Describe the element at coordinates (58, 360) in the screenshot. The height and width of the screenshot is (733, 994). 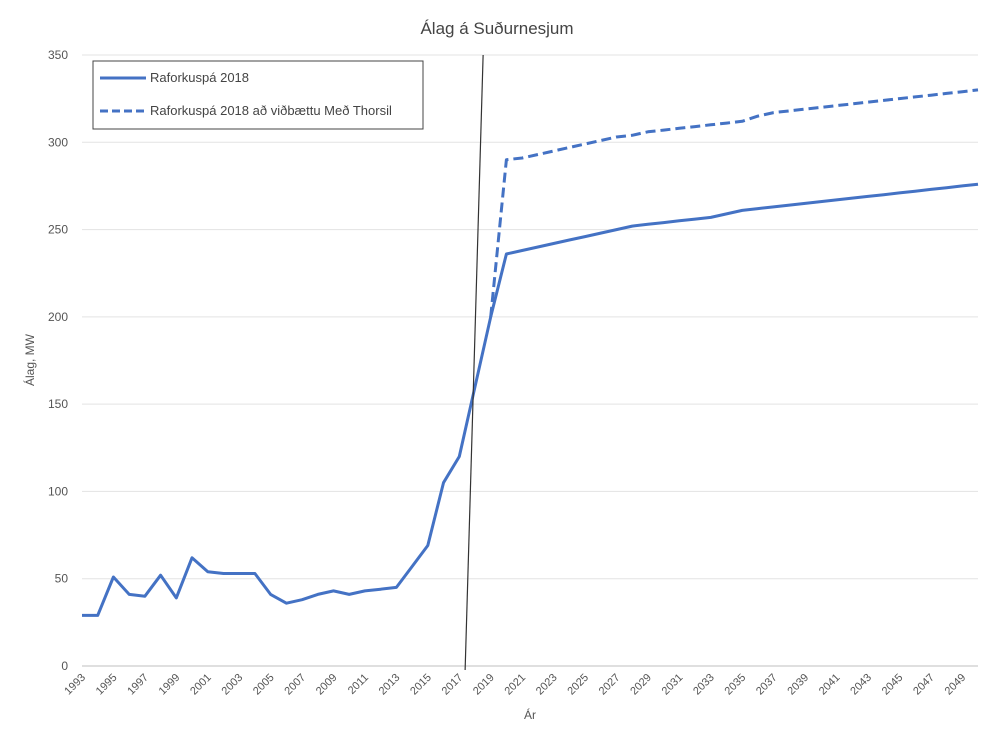
I see `y-axis-ticks: 0 50 100 150 200 250 300 350` at that location.